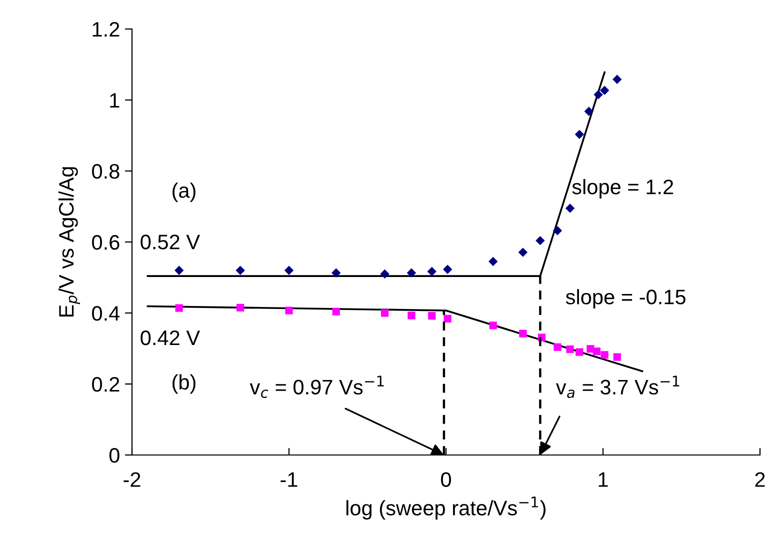 This screenshot has width=771, height=551. I want to click on y-tick-label: 0.2, so click(106, 384).